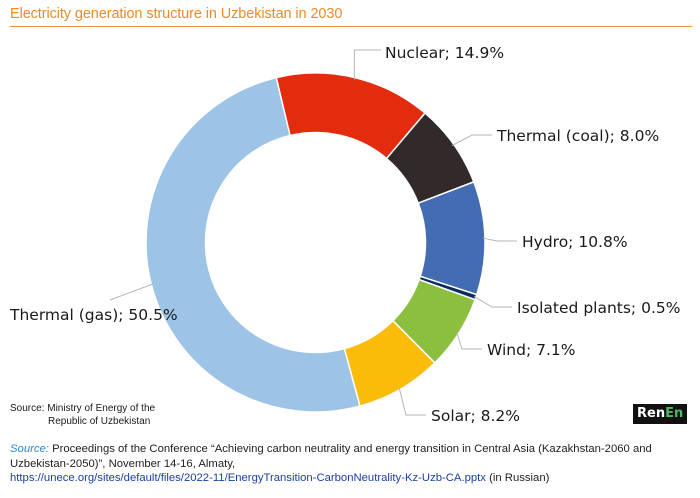 This screenshot has width=700, height=498. I want to click on renen-logo: RenEn, so click(660, 414).